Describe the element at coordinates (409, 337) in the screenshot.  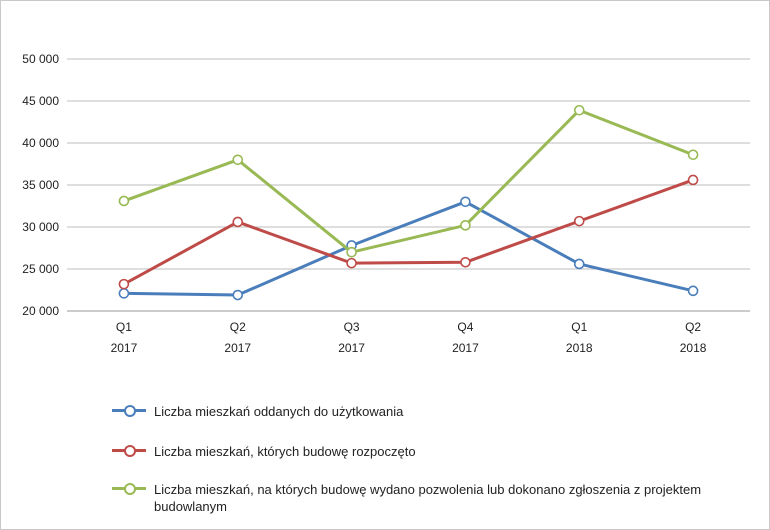
I see `x-axis-ticks: Q1 2017 Q2 2017 Q3 2017 Q4 2017 Q1 2018 Q2 2018` at that location.